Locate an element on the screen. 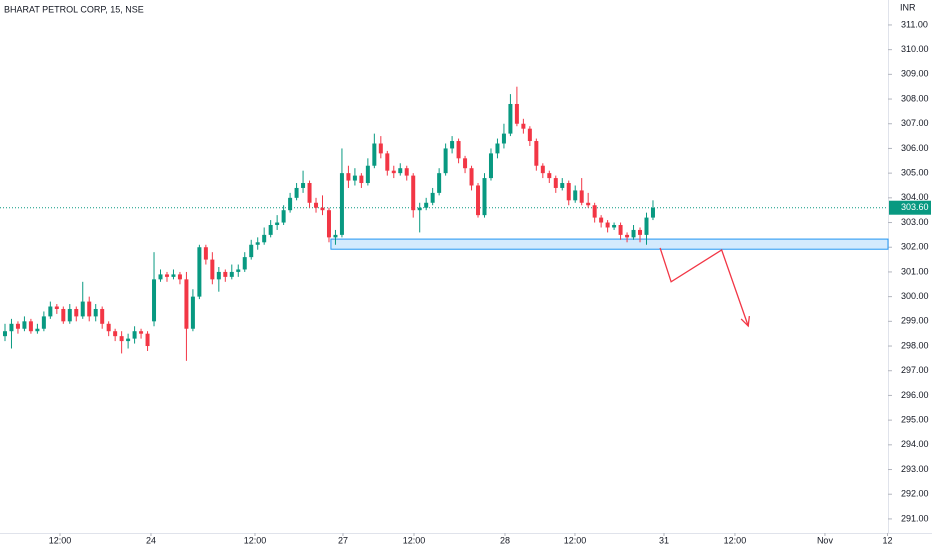  y-tick-label: 298.00 is located at coordinates (915, 345).